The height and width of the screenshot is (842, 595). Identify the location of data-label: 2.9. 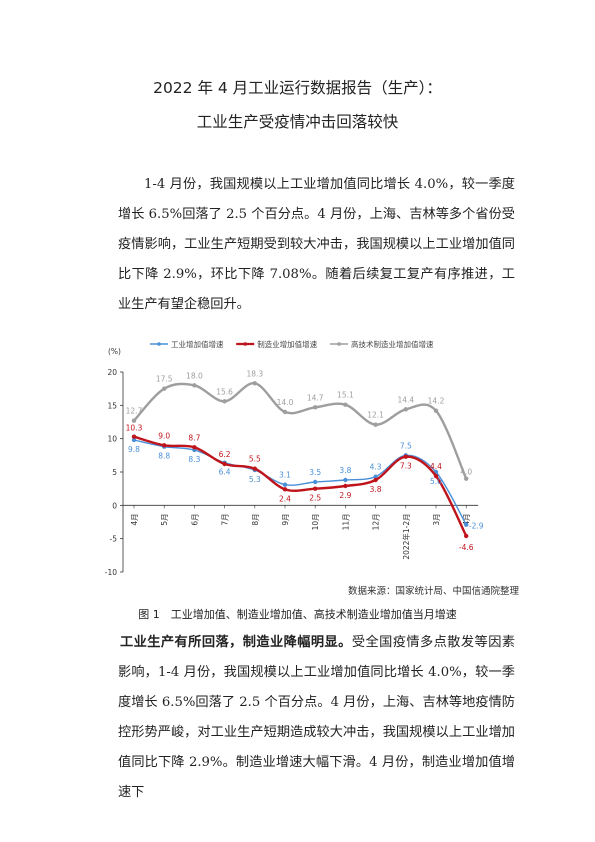
(345, 495).